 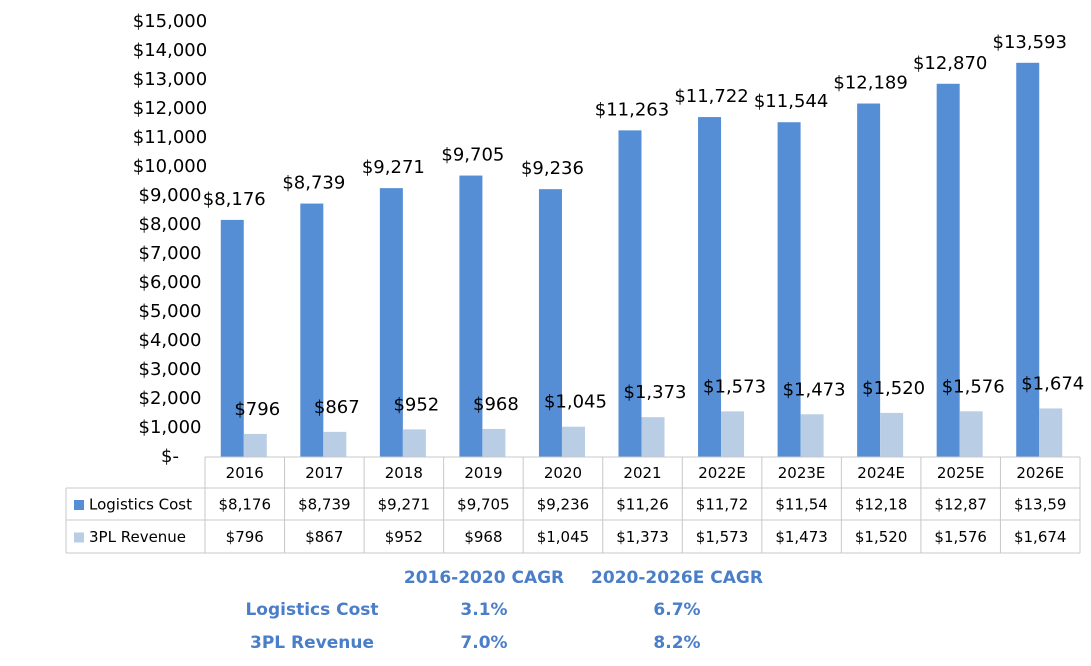 I want to click on cagr-value: 8.2%, so click(x=676, y=643).